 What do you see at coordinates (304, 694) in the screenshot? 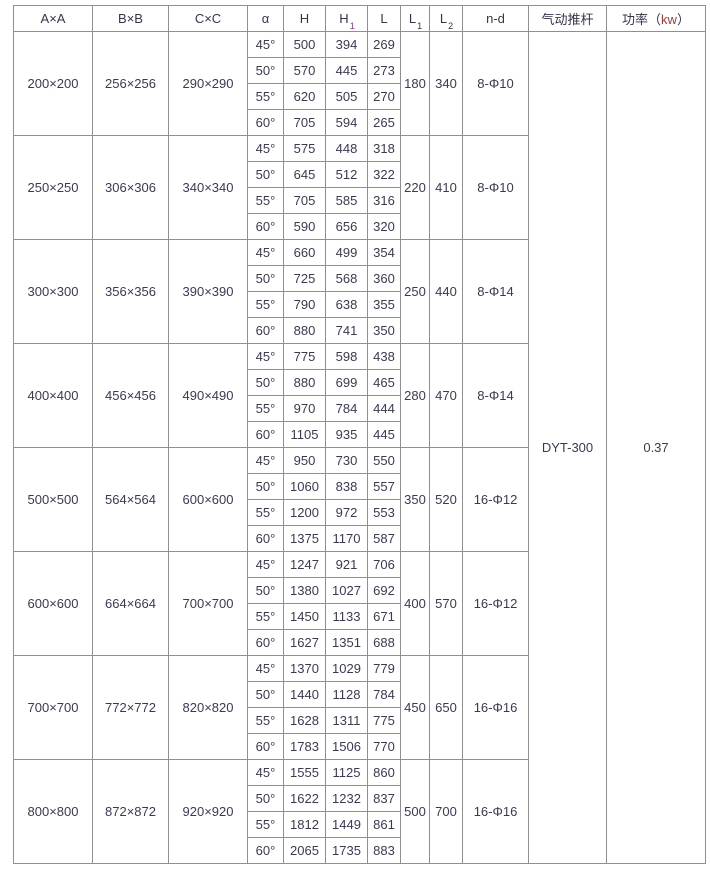
I see `cell-h: 1440` at bounding box center [304, 694].